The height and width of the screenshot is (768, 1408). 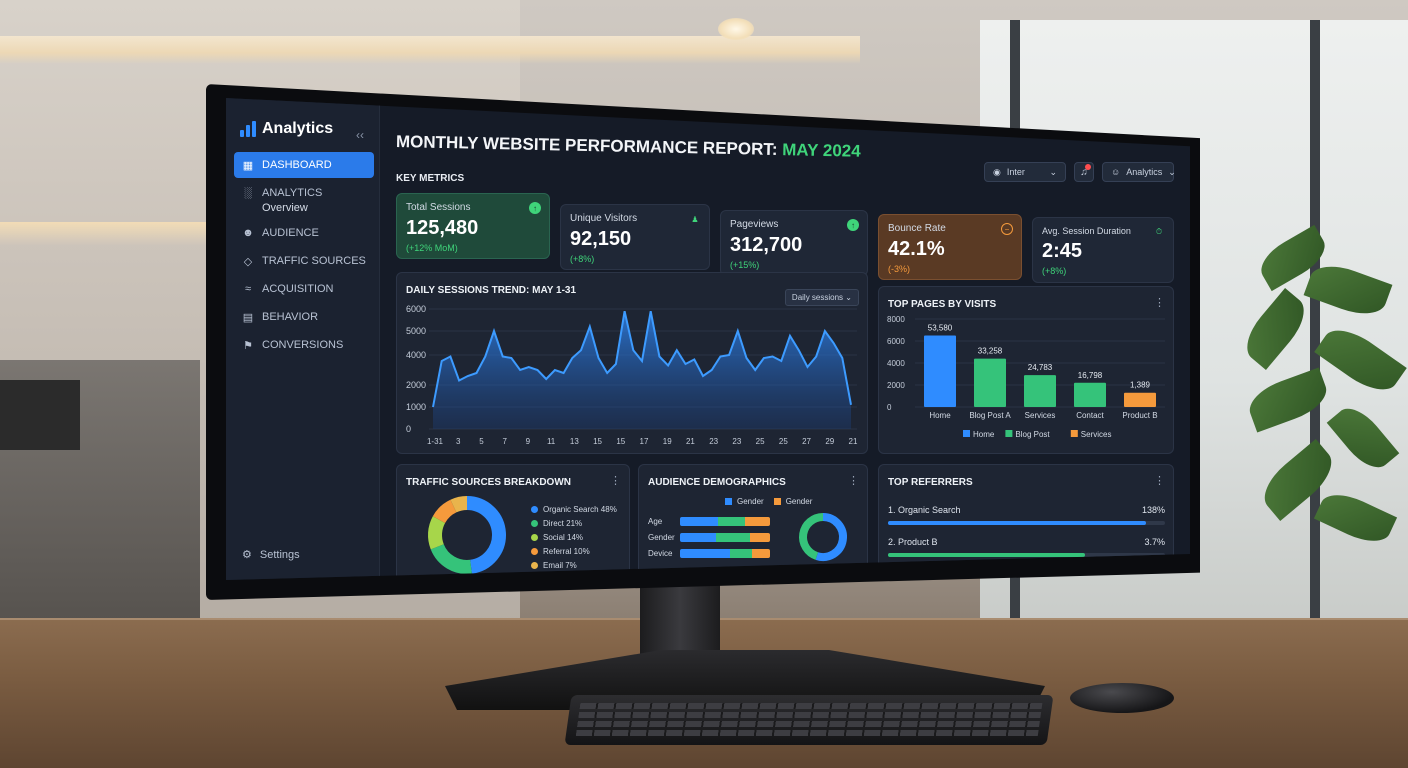 I want to click on globe-icon: ◉, so click(x=997, y=171).